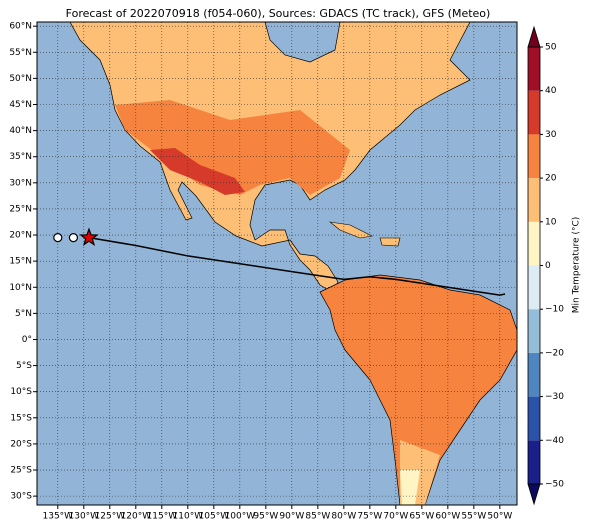  What do you see at coordinates (20, 131) in the screenshot?
I see `y-tick-label: 40°N` at bounding box center [20, 131].